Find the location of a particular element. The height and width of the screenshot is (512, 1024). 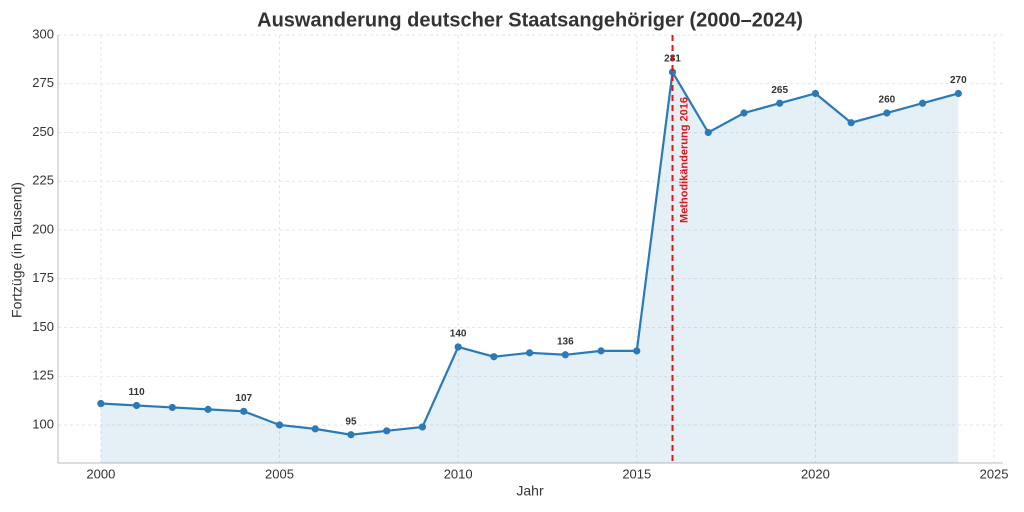

y-tick-label: 150 is located at coordinates (43, 326).